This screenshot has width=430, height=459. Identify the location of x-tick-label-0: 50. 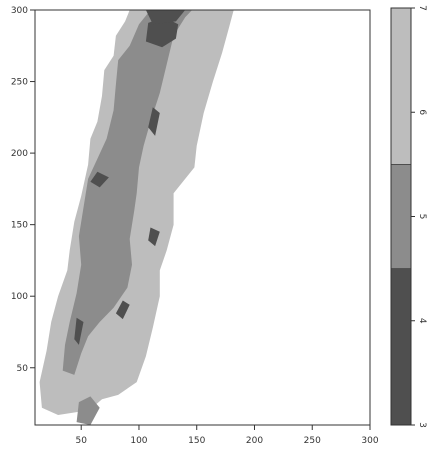
(81, 441).